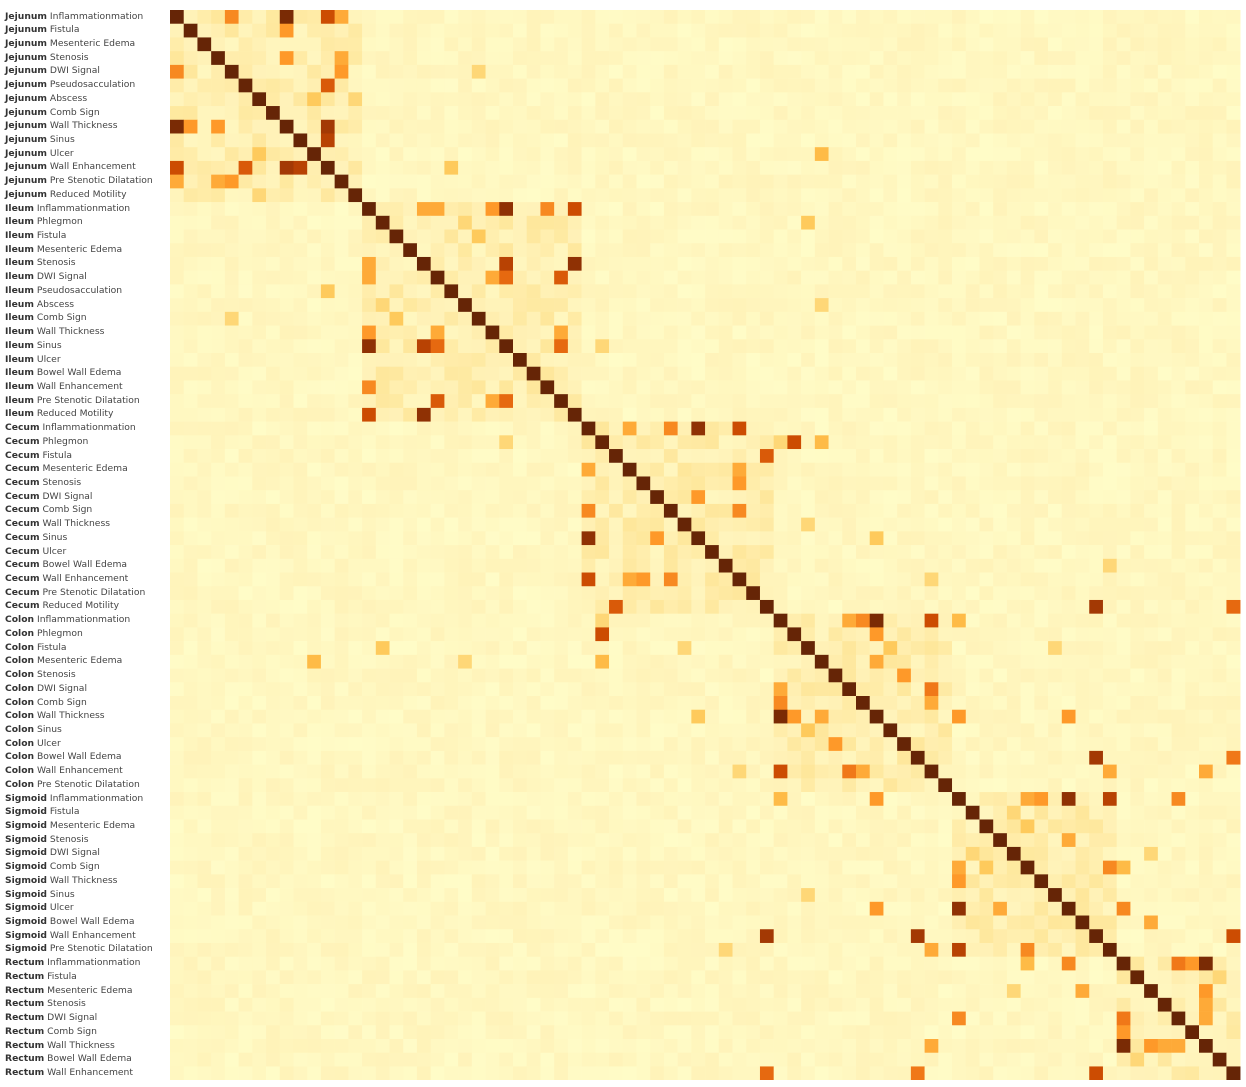  What do you see at coordinates (25, 1018) in the screenshot?
I see `row-label-segment: Rectum` at bounding box center [25, 1018].